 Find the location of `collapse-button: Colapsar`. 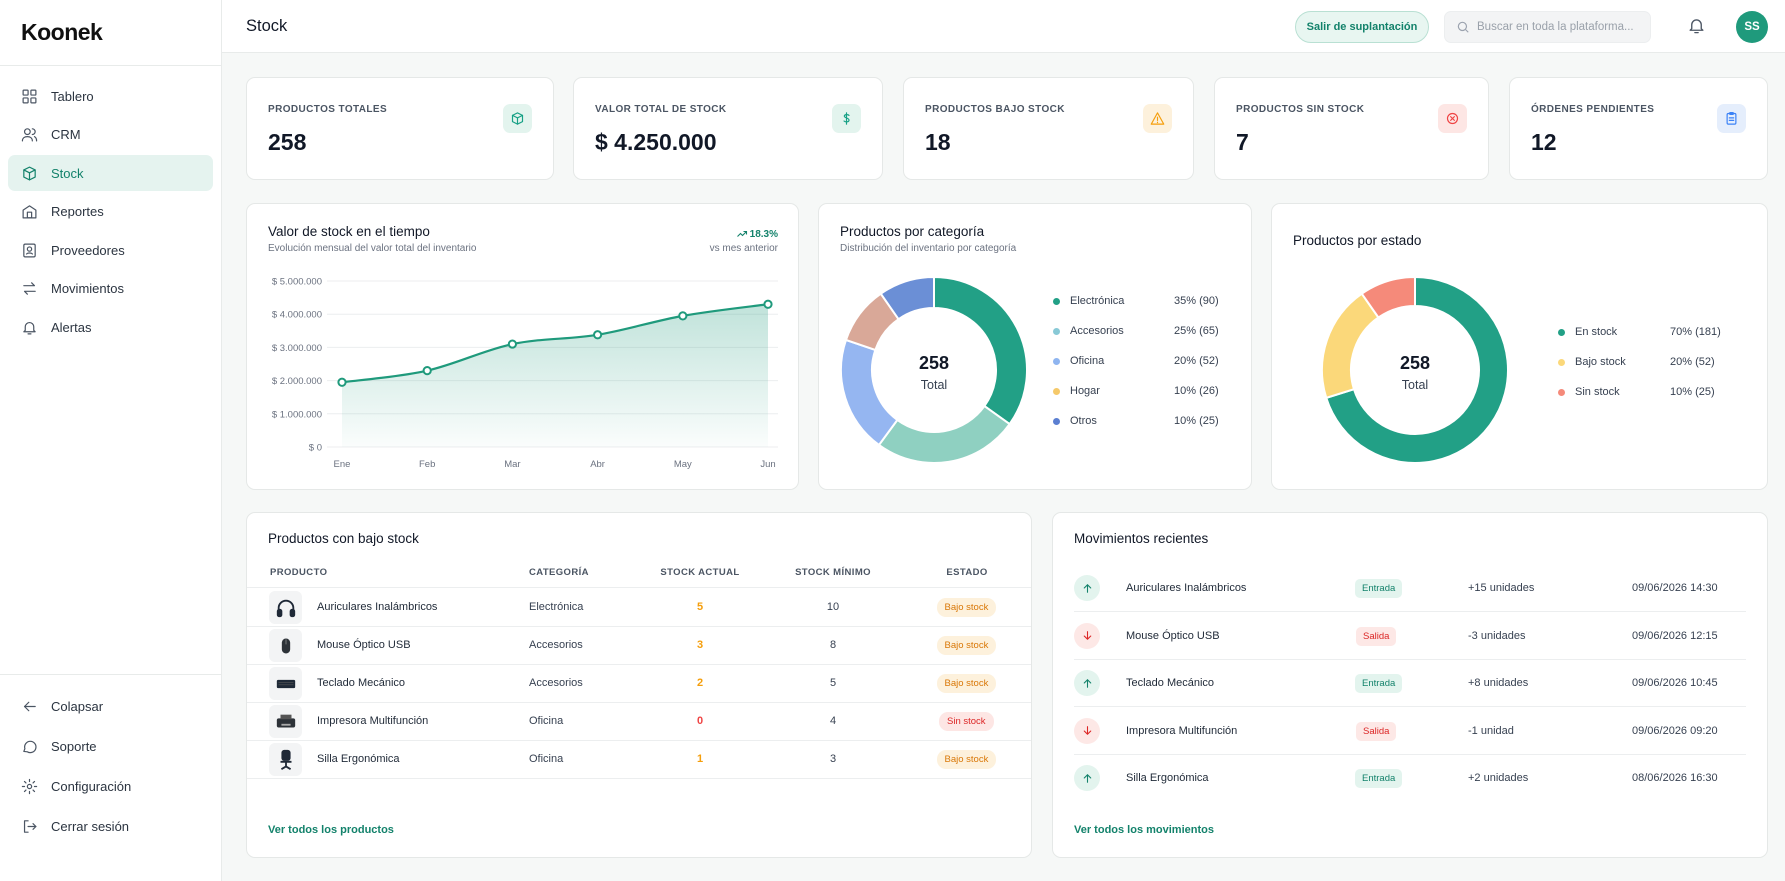

collapse-button: Colapsar is located at coordinates (110, 706).